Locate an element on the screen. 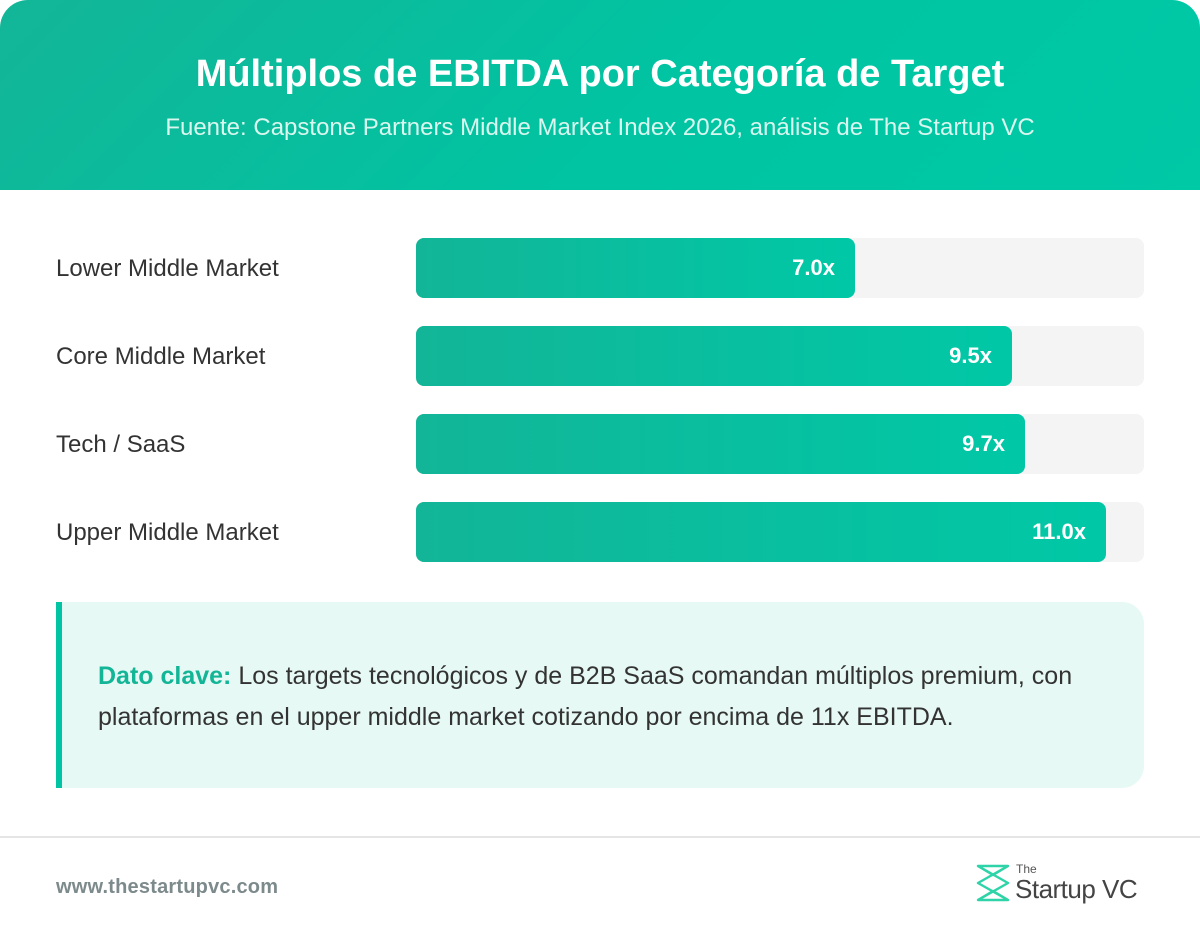 Image resolution: width=1200 pixels, height=936 pixels. category-label: Core Middle Market is located at coordinates (161, 356).